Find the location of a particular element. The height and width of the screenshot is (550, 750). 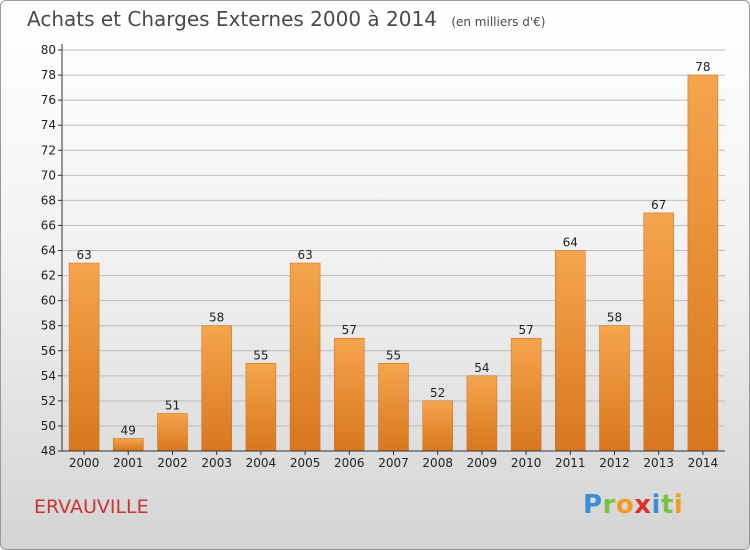

x-tick-label: 2007 is located at coordinates (393, 463).